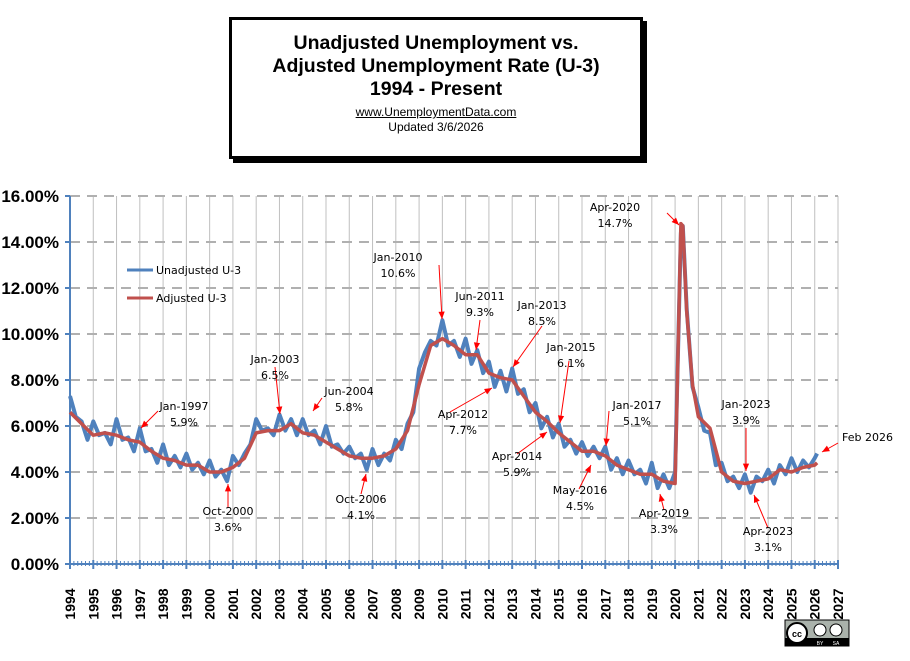 This screenshot has height=661, width=910. What do you see at coordinates (361, 499) in the screenshot?
I see `annotation-date: Oct-2006` at bounding box center [361, 499].